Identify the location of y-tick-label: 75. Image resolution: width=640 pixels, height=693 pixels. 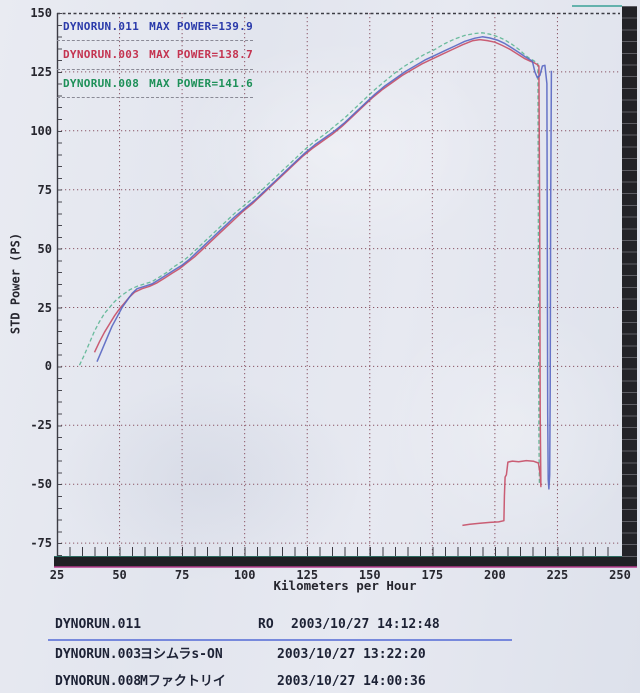
(44, 189).